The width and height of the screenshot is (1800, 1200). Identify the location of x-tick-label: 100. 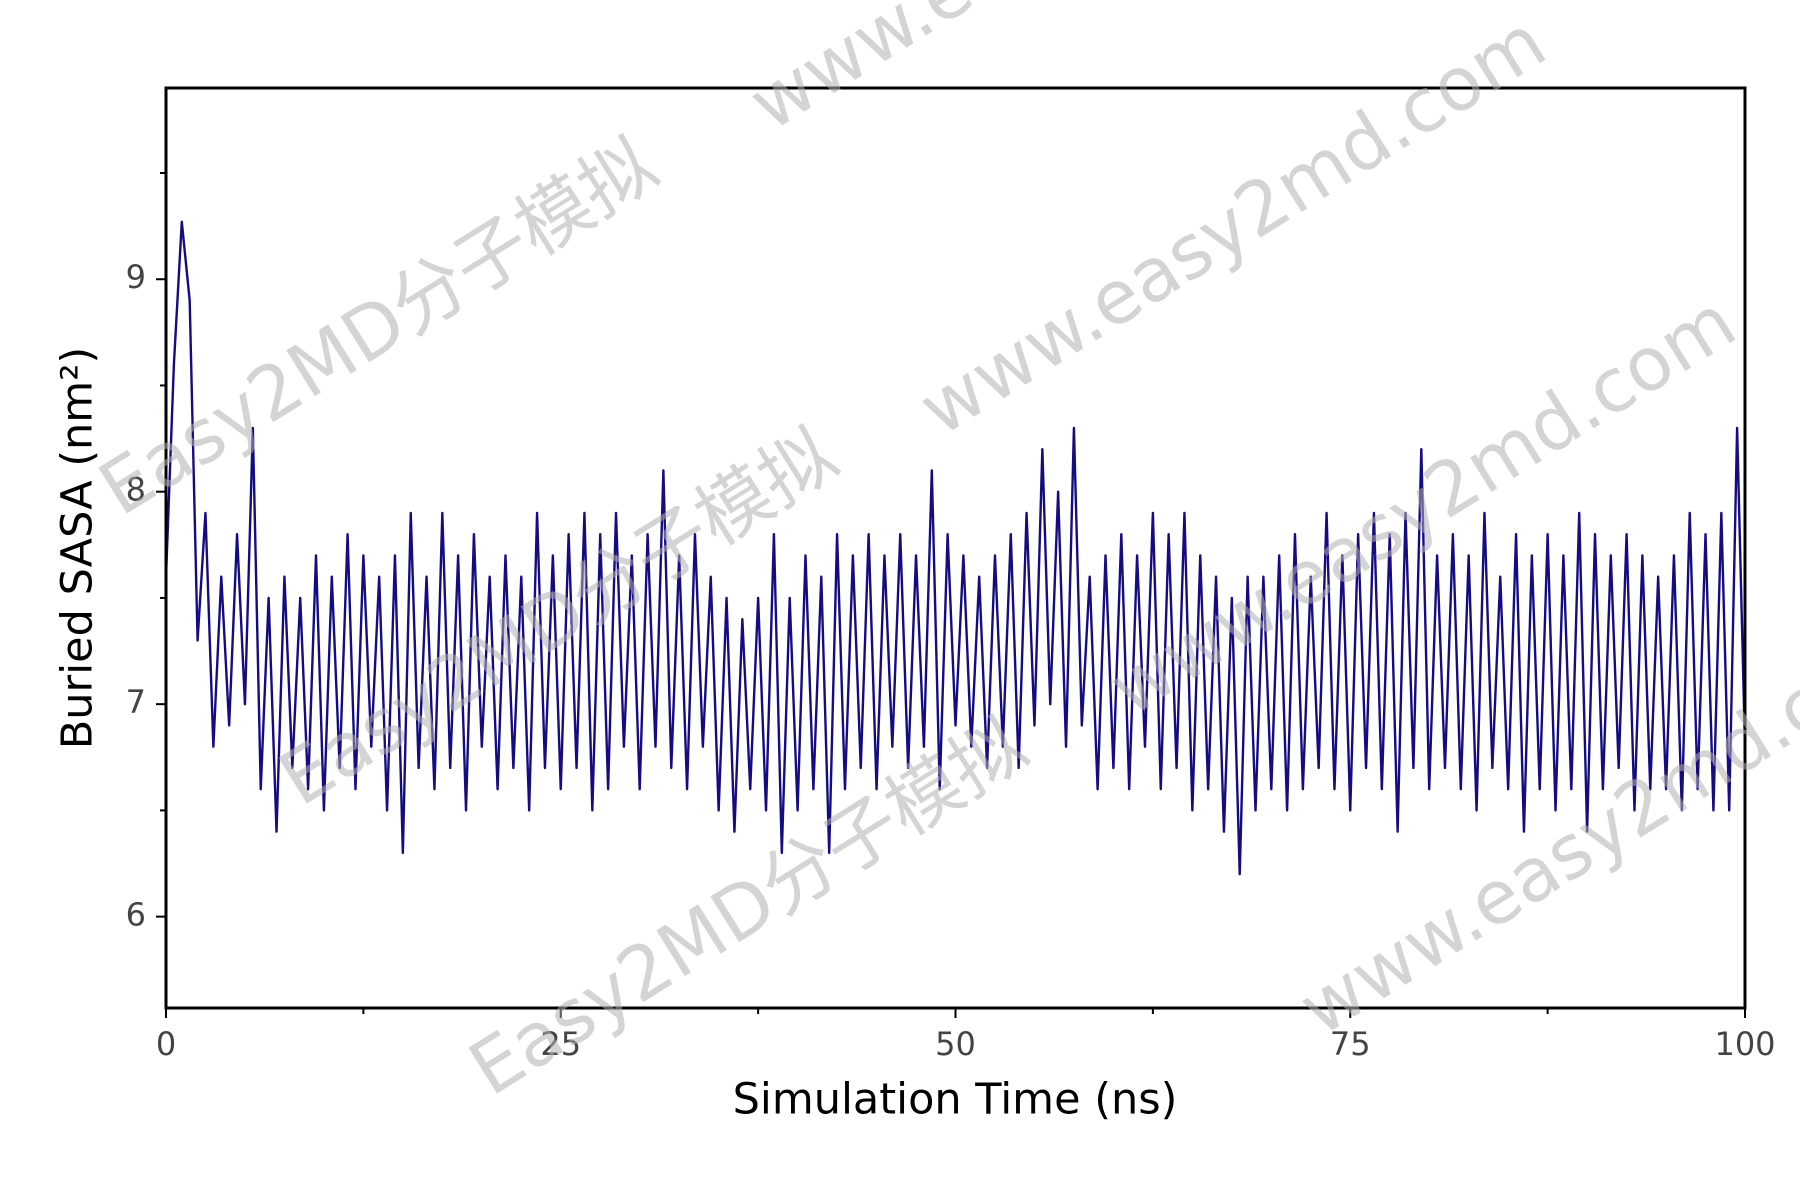
(1744, 1044).